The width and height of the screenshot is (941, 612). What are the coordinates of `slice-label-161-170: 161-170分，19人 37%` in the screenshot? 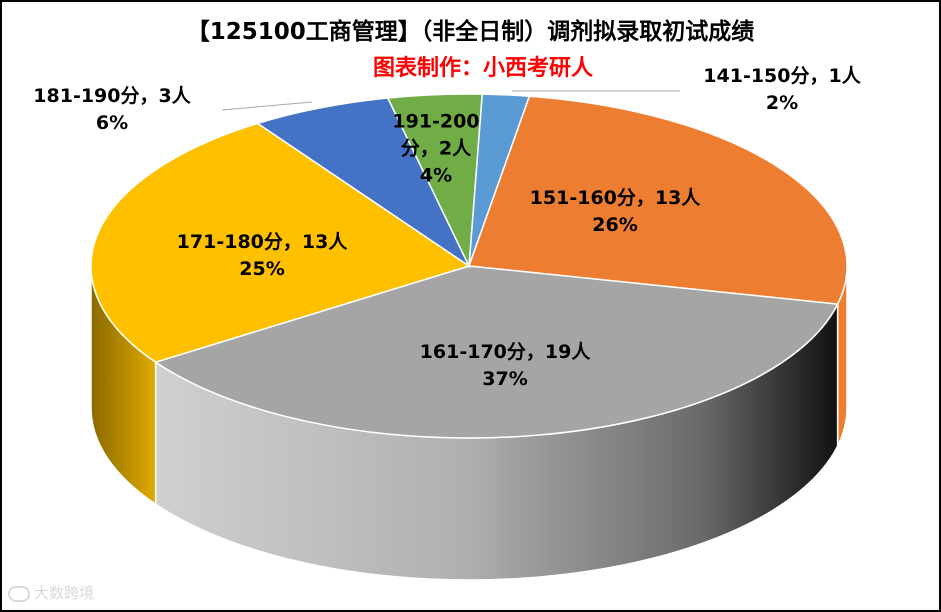 It's located at (505, 366).